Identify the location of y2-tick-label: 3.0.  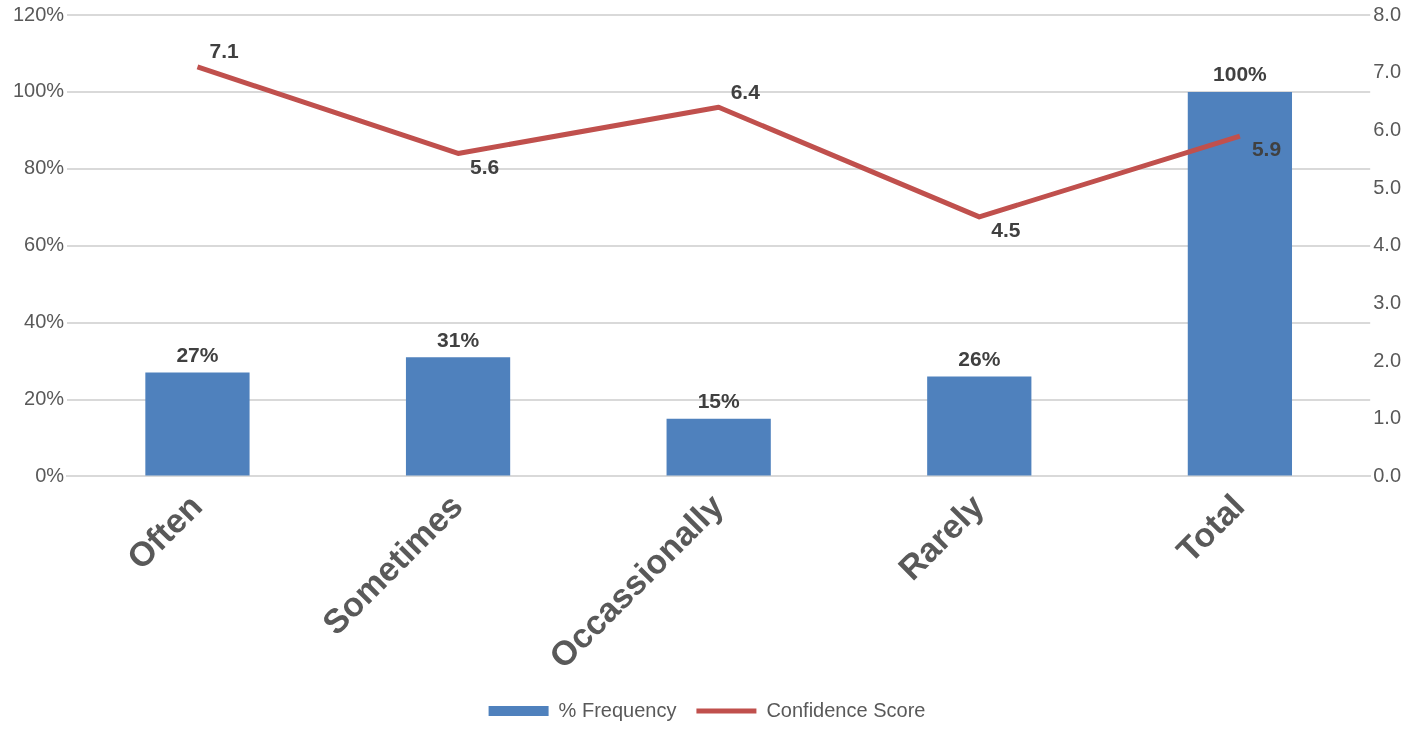
(1387, 301).